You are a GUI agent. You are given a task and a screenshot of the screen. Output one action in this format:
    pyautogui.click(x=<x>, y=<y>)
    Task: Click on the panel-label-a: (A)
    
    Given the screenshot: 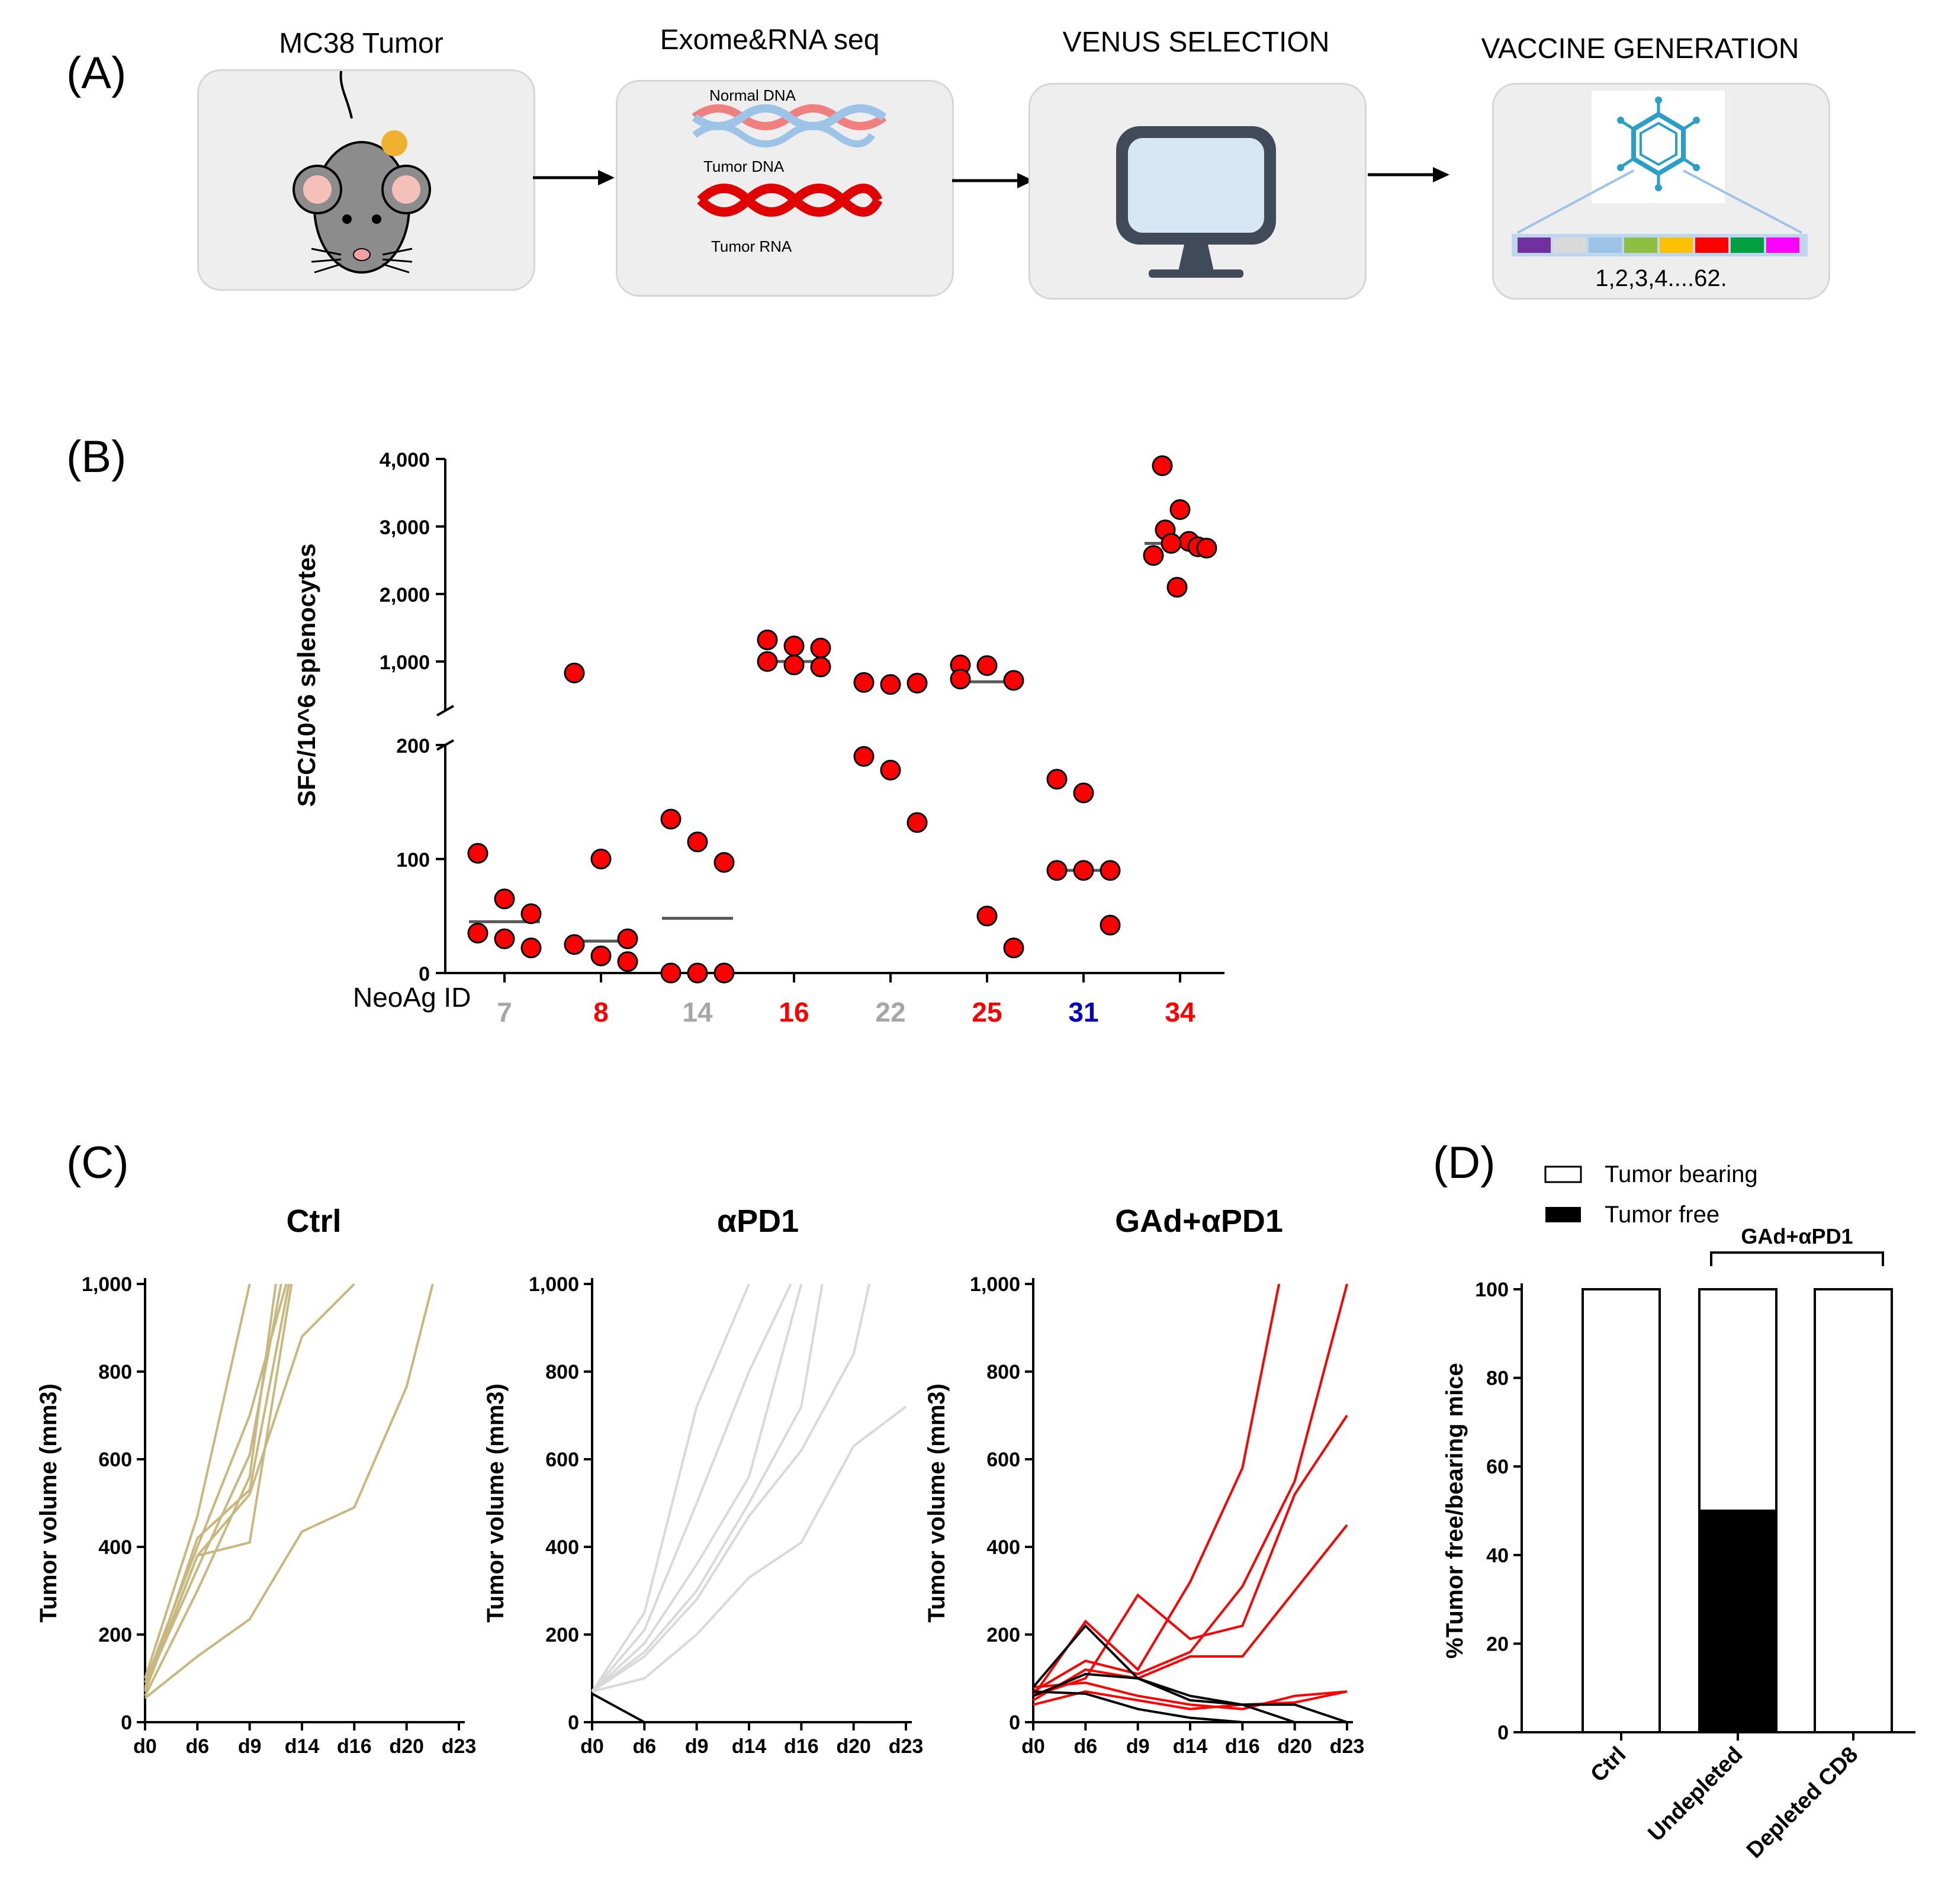 What is the action you would take?
    pyautogui.click(x=96, y=73)
    